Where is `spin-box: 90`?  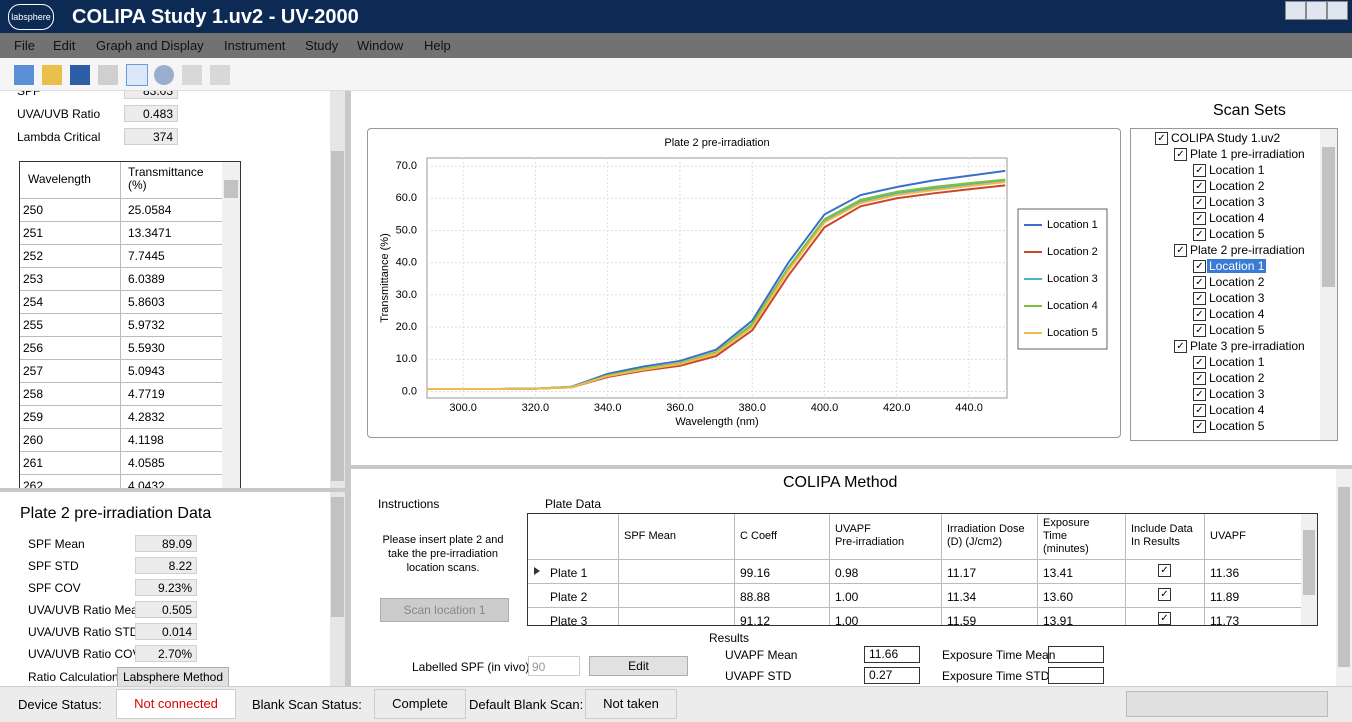 spin-box: 90 is located at coordinates (554, 666).